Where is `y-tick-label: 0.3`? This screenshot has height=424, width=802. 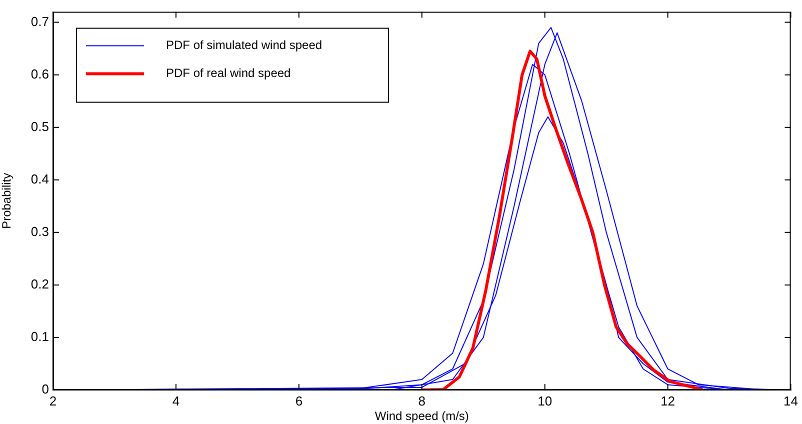 y-tick-label: 0.3 is located at coordinates (39, 231).